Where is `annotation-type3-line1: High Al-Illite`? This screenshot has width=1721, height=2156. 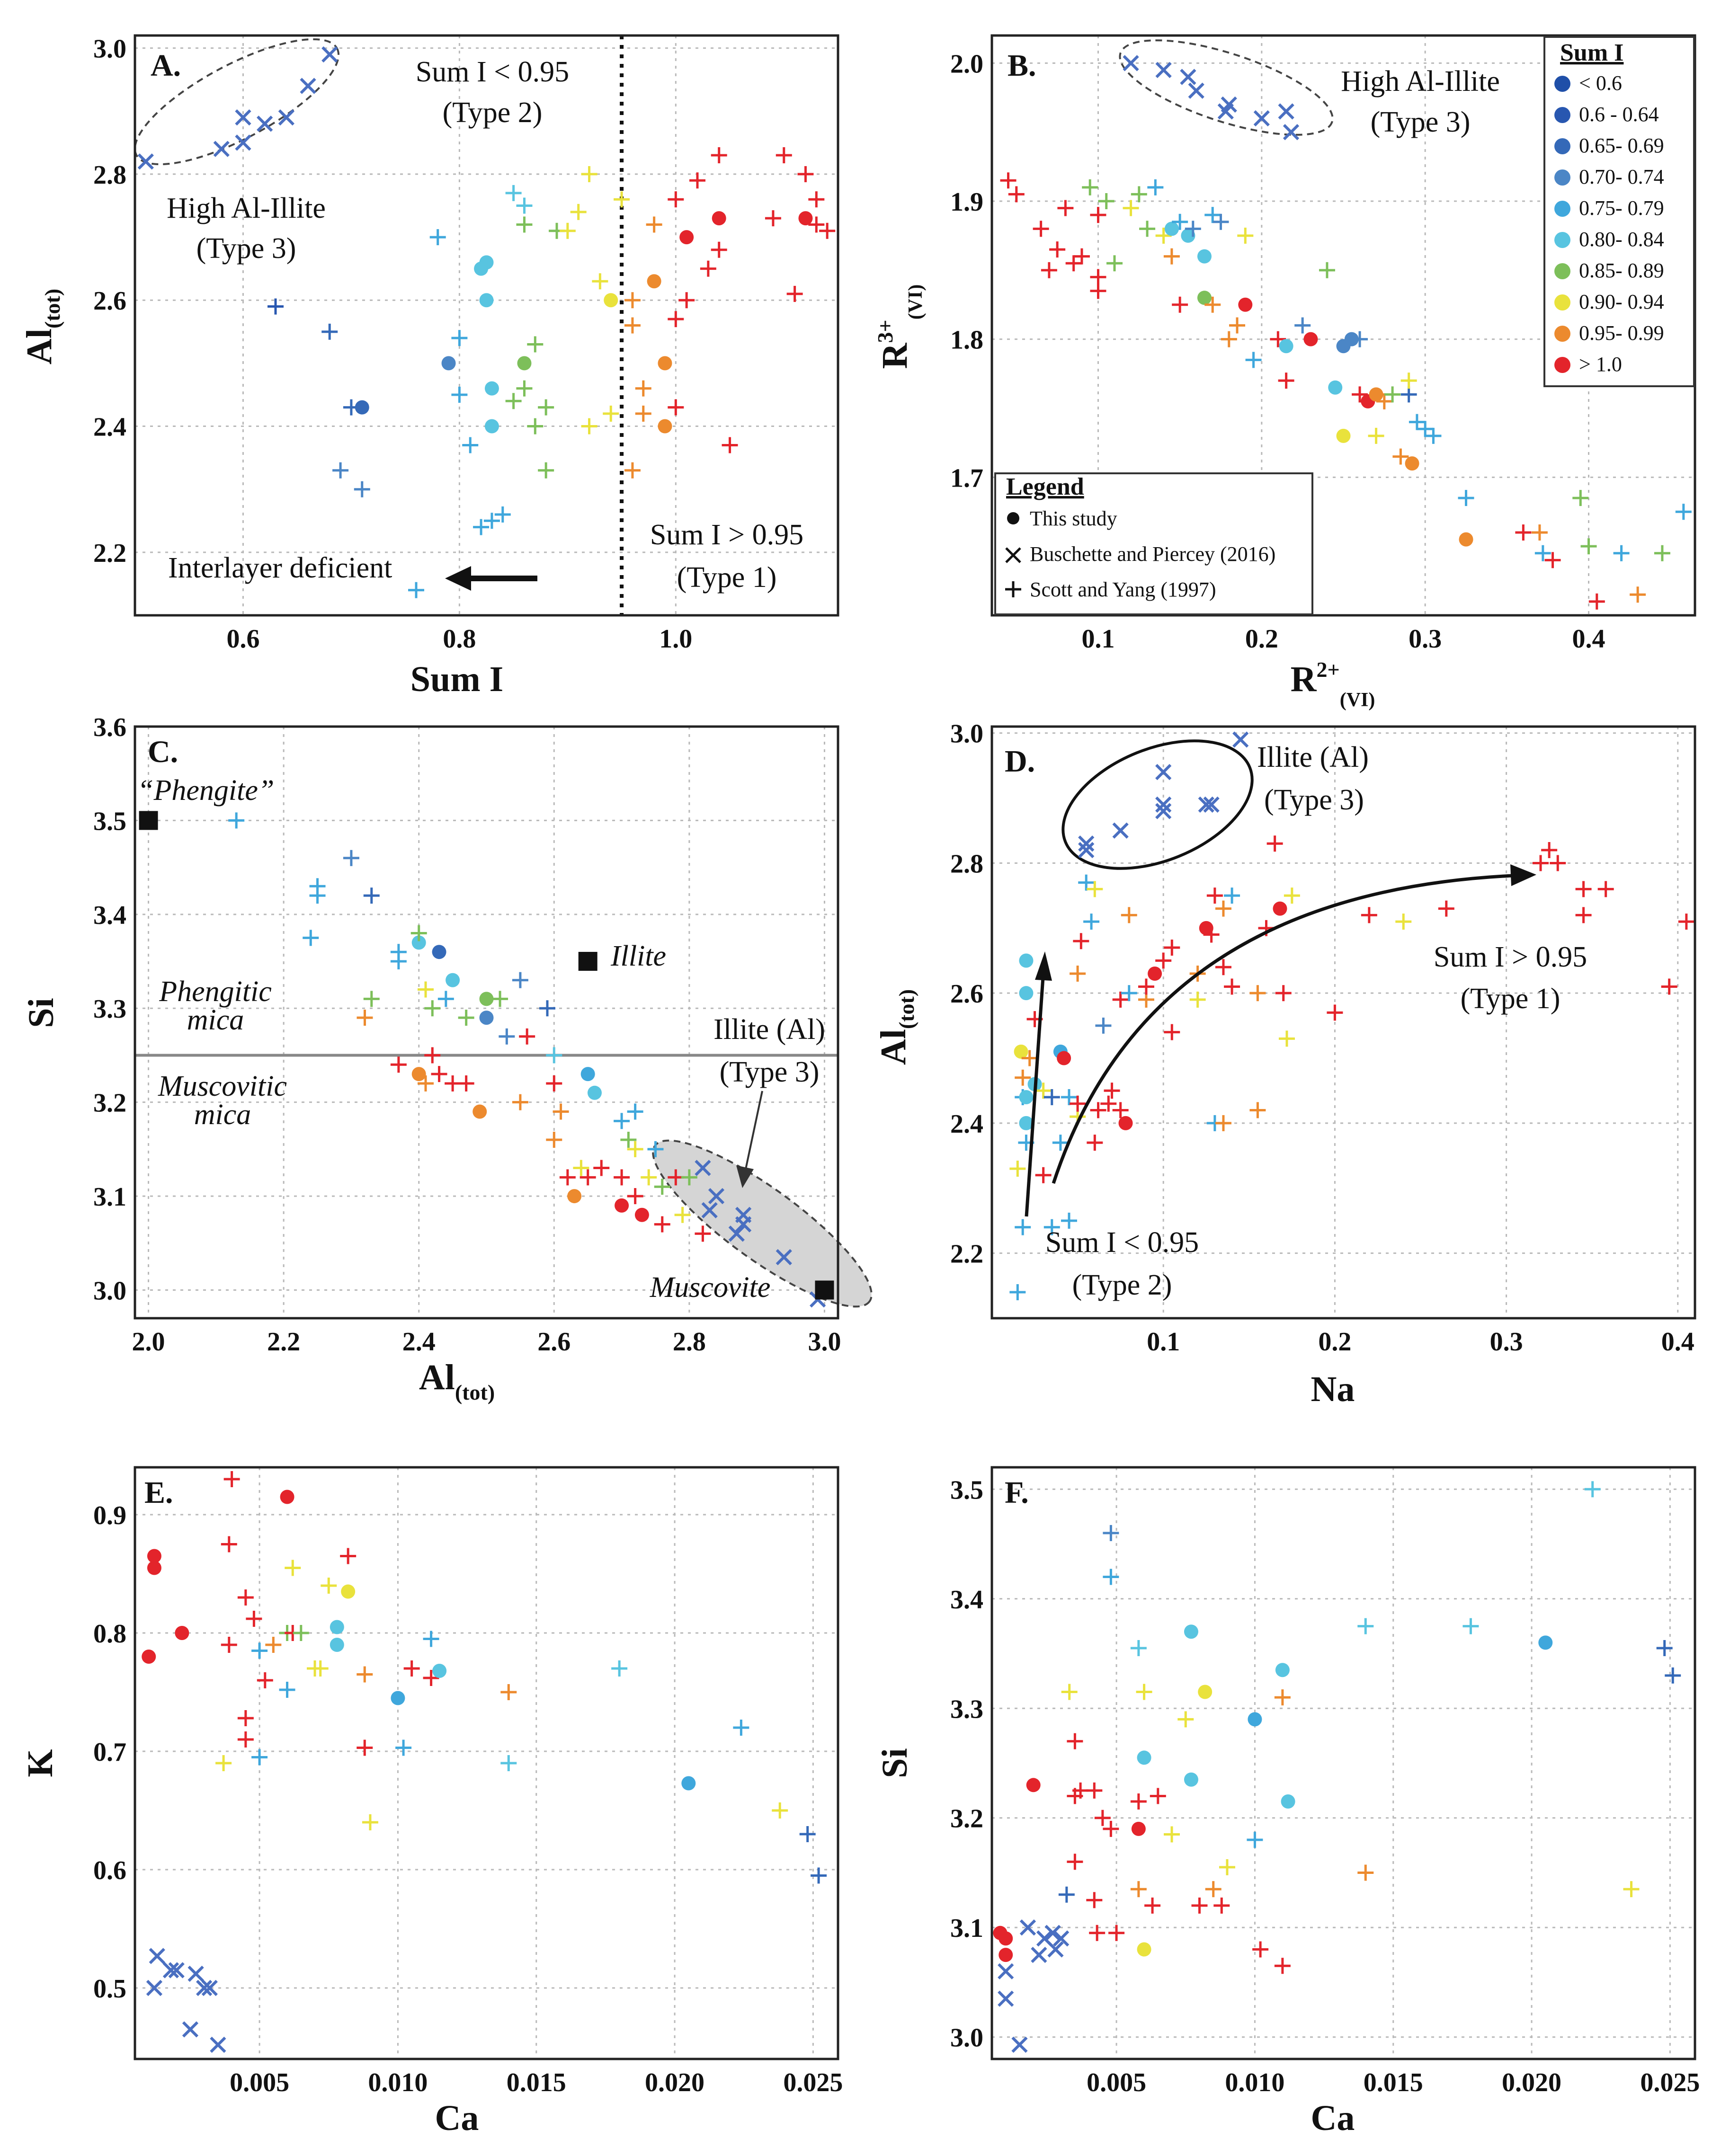
annotation-type3-line1: High Al-Illite is located at coordinates (246, 208).